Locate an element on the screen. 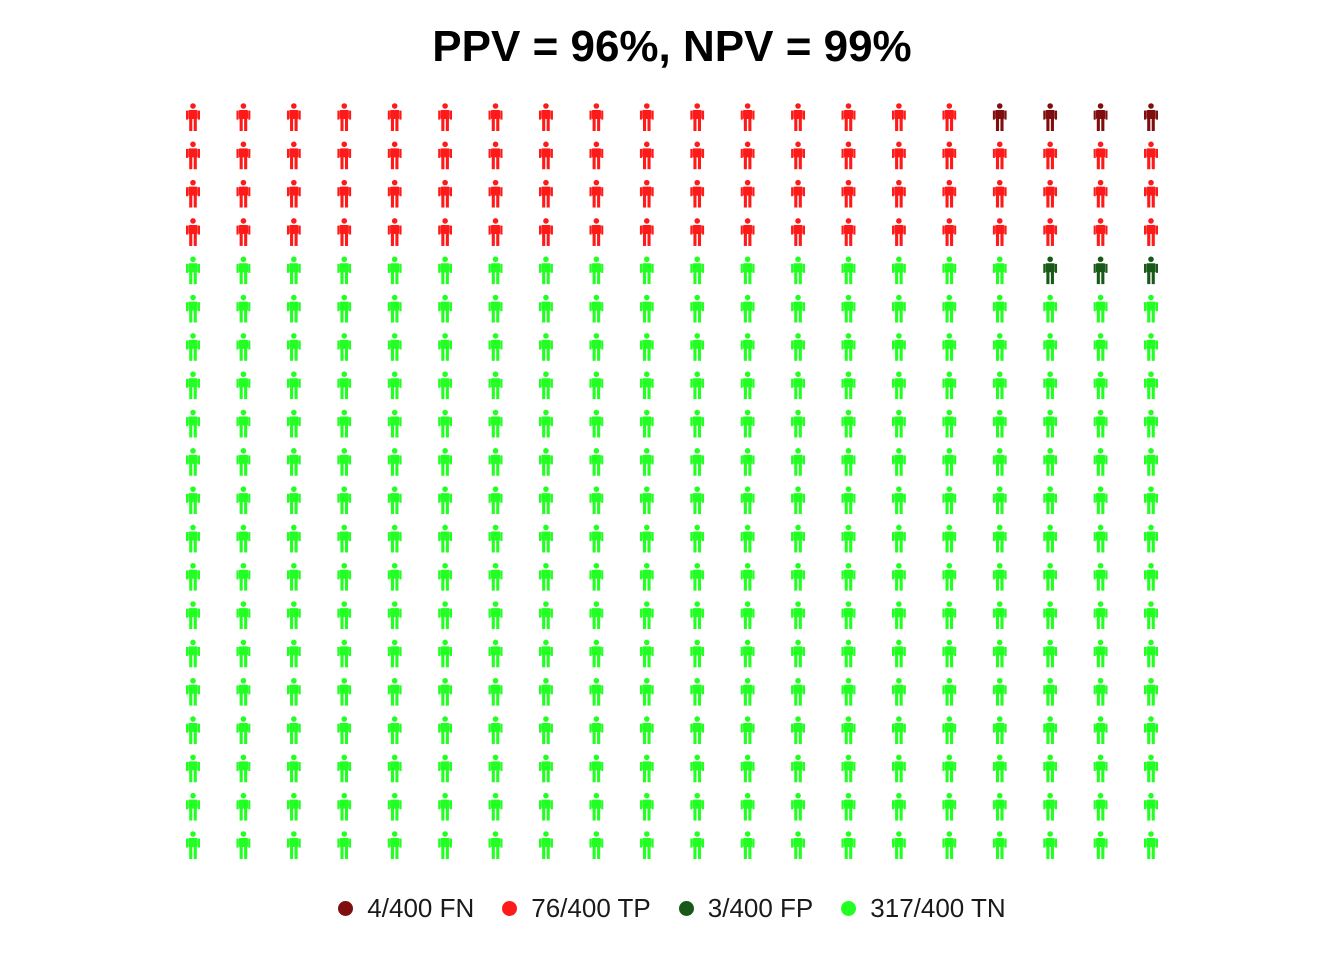 This screenshot has width=1344, height=960. legend: 4/400 FN 76/400 TP 3/400 FP 317/400 TN is located at coordinates (672, 908).